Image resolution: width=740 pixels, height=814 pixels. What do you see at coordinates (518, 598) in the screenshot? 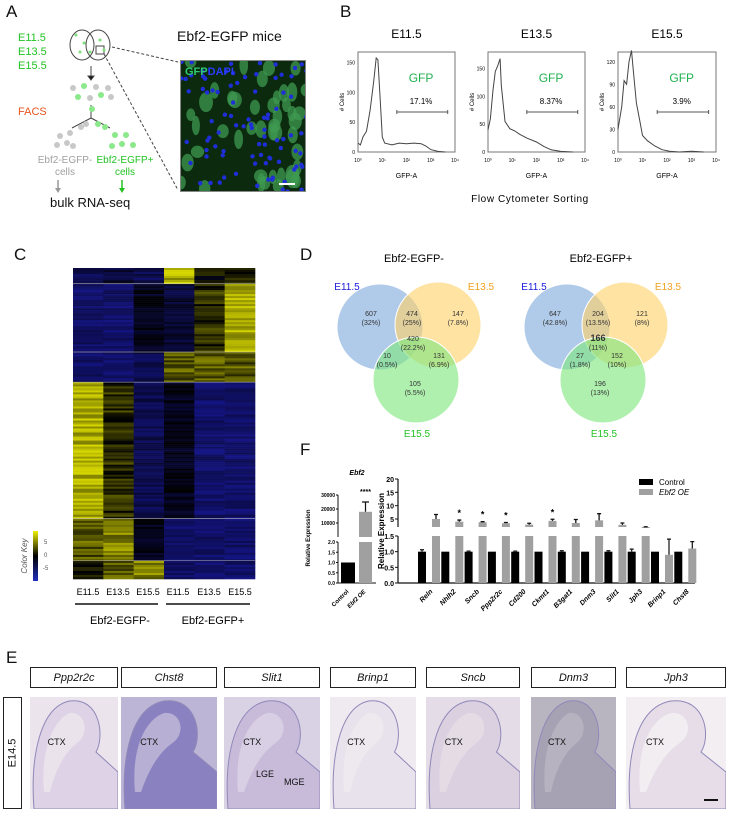
I see `x-tick: Cd200` at bounding box center [518, 598].